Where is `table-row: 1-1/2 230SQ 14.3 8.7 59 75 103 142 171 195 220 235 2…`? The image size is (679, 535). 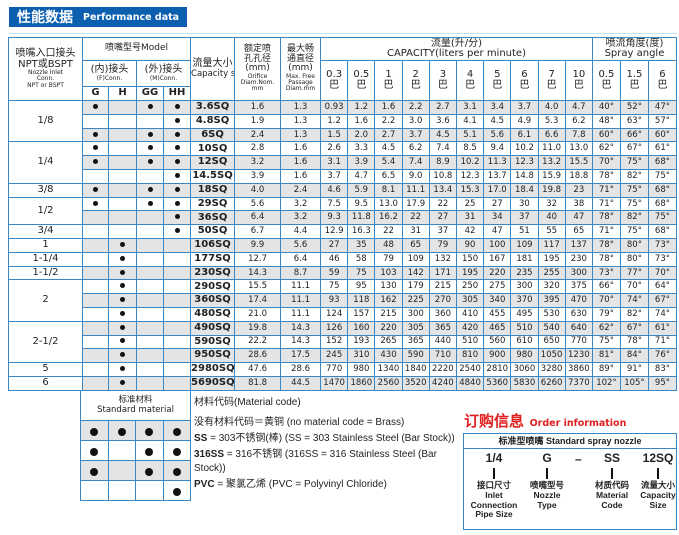
table-row: 1-1/2 230SQ 14.3 8.7 59 75 103 142 171 195 220 235 2… is located at coordinates (343, 273).